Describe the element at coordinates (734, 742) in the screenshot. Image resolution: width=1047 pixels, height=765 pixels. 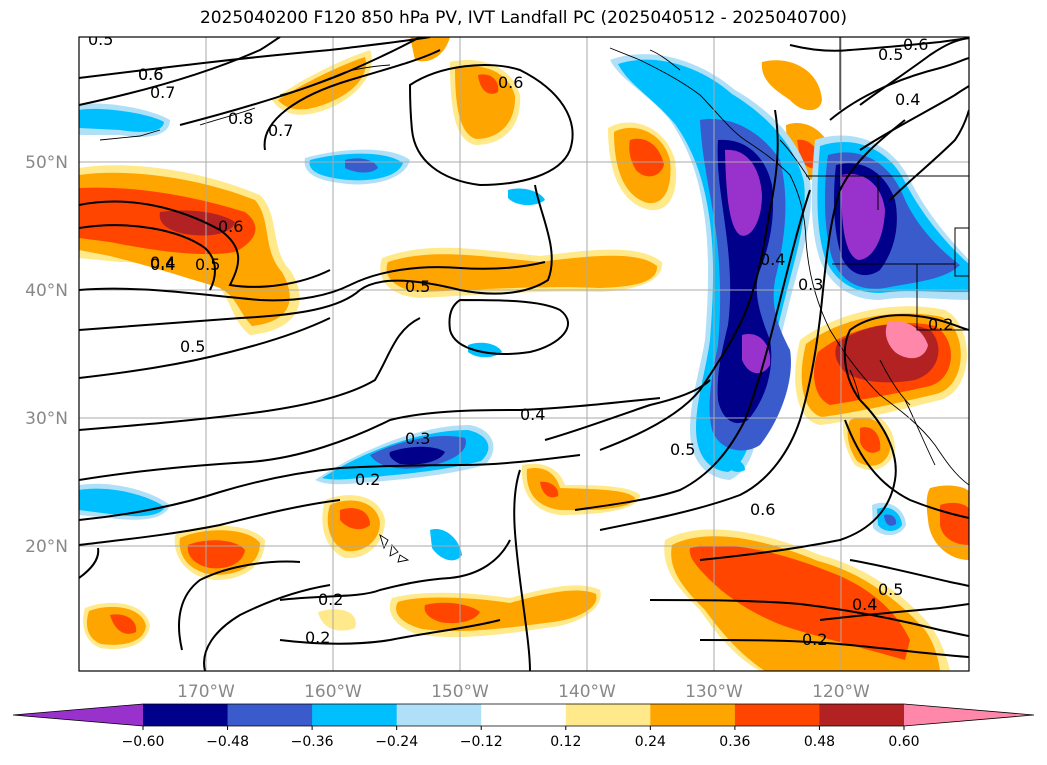
I see `colorbar-tick-label: 0.36` at that location.